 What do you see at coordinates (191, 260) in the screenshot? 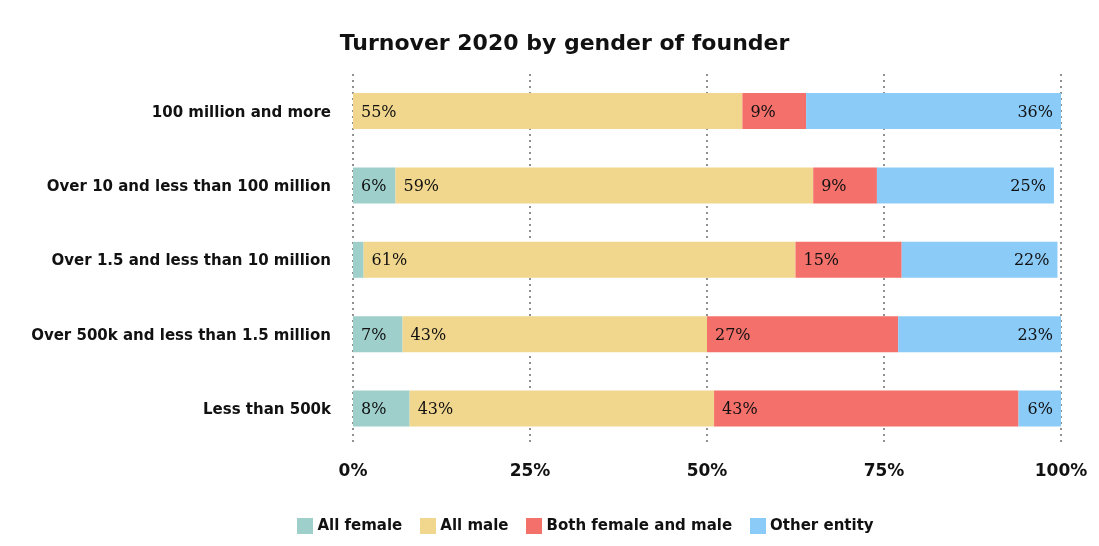
I see `y-tick-label: Over 1.5 and less than 10 million` at bounding box center [191, 260].